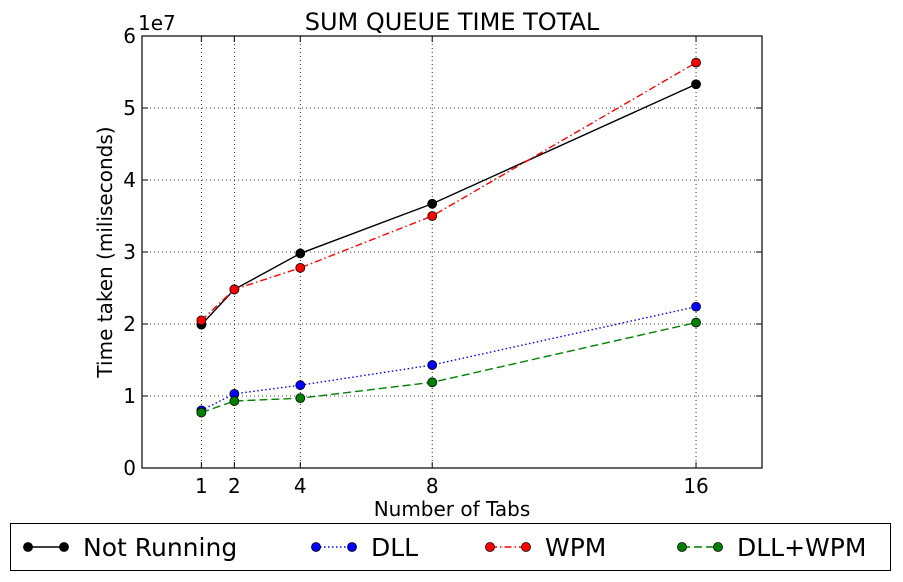 The width and height of the screenshot is (903, 582). I want to click on y-tick-label: 4, so click(129, 180).